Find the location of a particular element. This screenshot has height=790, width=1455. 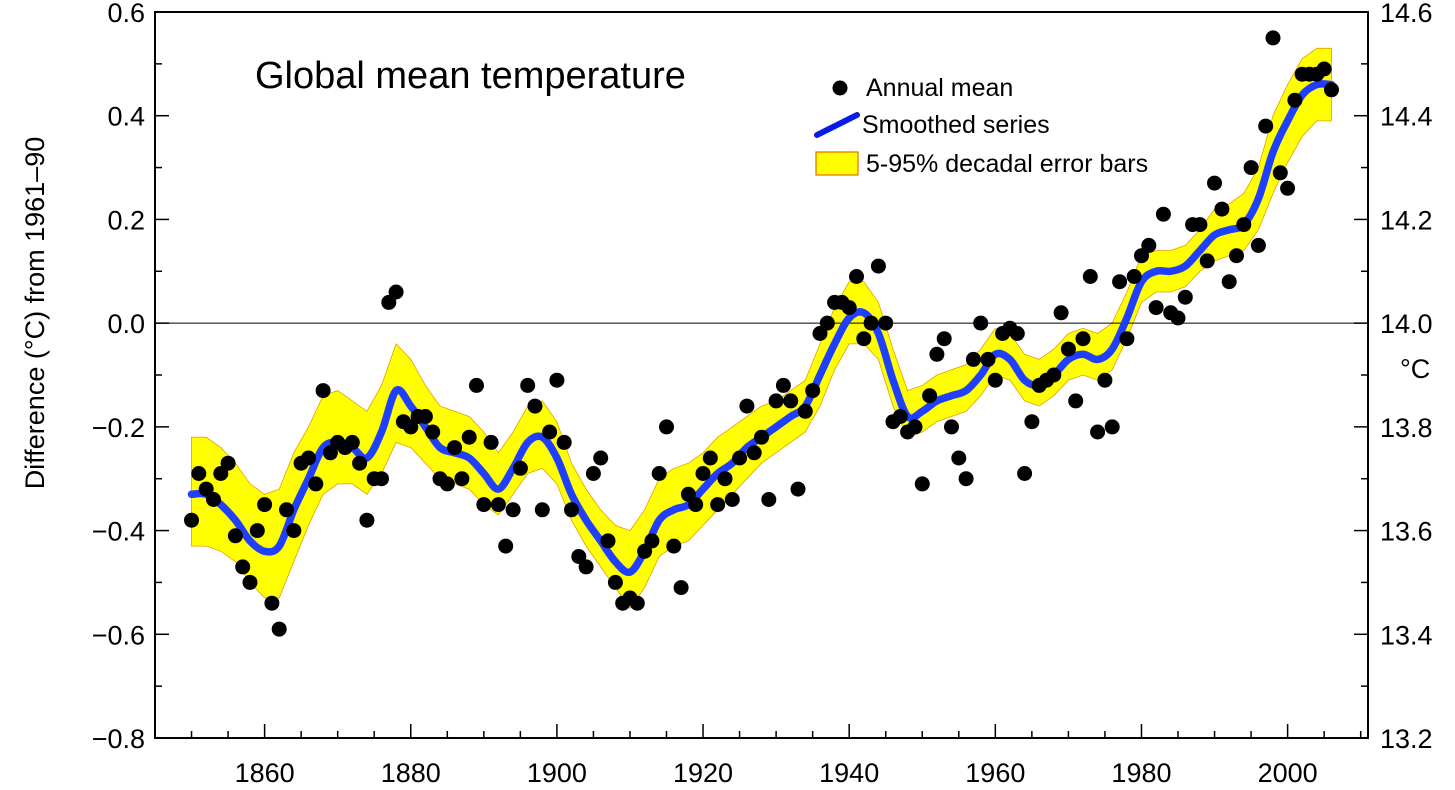

x-tick-label: 1900 is located at coordinates (557, 773).